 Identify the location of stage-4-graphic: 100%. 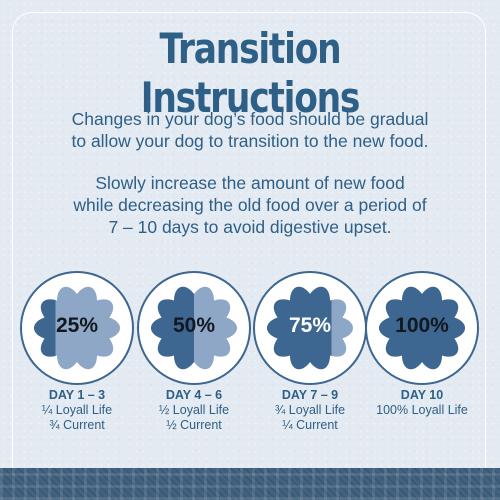
(422, 328).